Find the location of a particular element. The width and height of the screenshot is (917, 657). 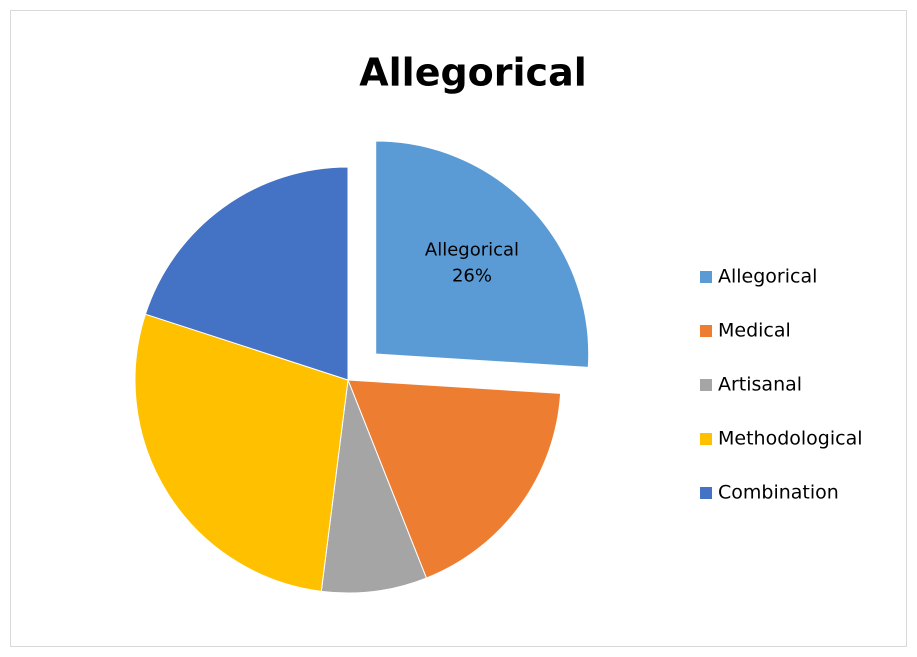

legend-label: Combination is located at coordinates (778, 493).